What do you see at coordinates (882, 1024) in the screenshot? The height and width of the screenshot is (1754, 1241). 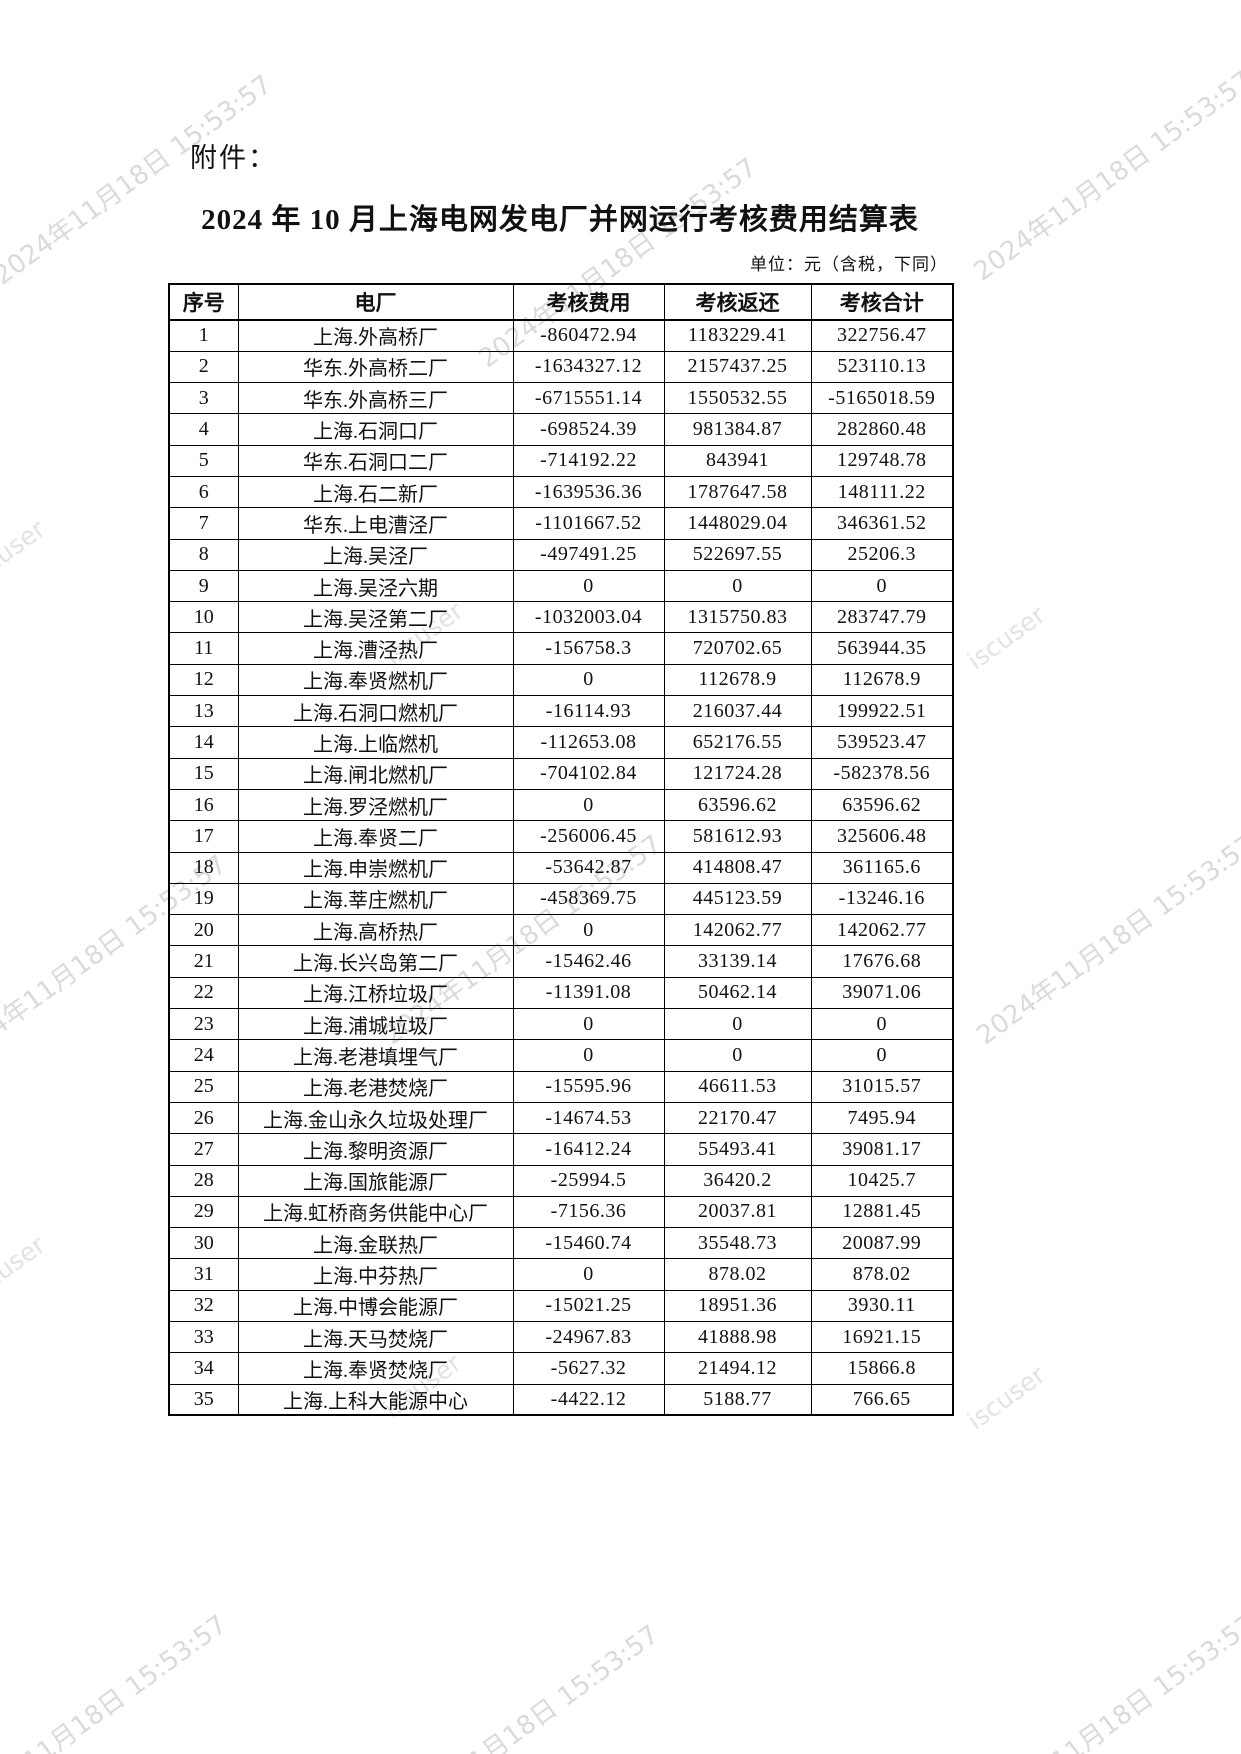 I see `total-cell: 0` at bounding box center [882, 1024].